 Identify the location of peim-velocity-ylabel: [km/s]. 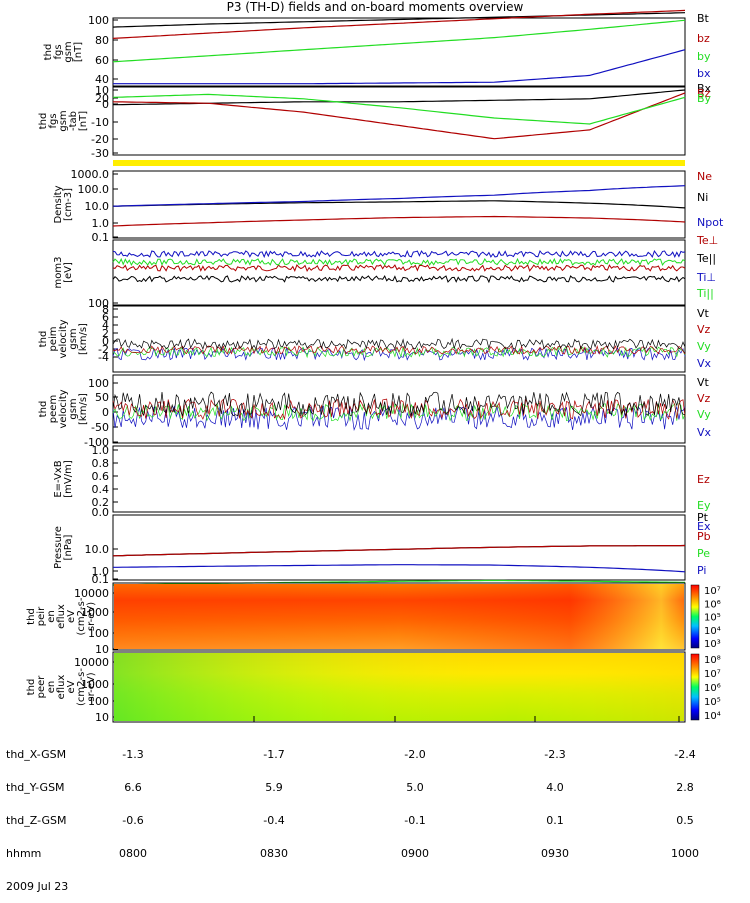
(83, 339).